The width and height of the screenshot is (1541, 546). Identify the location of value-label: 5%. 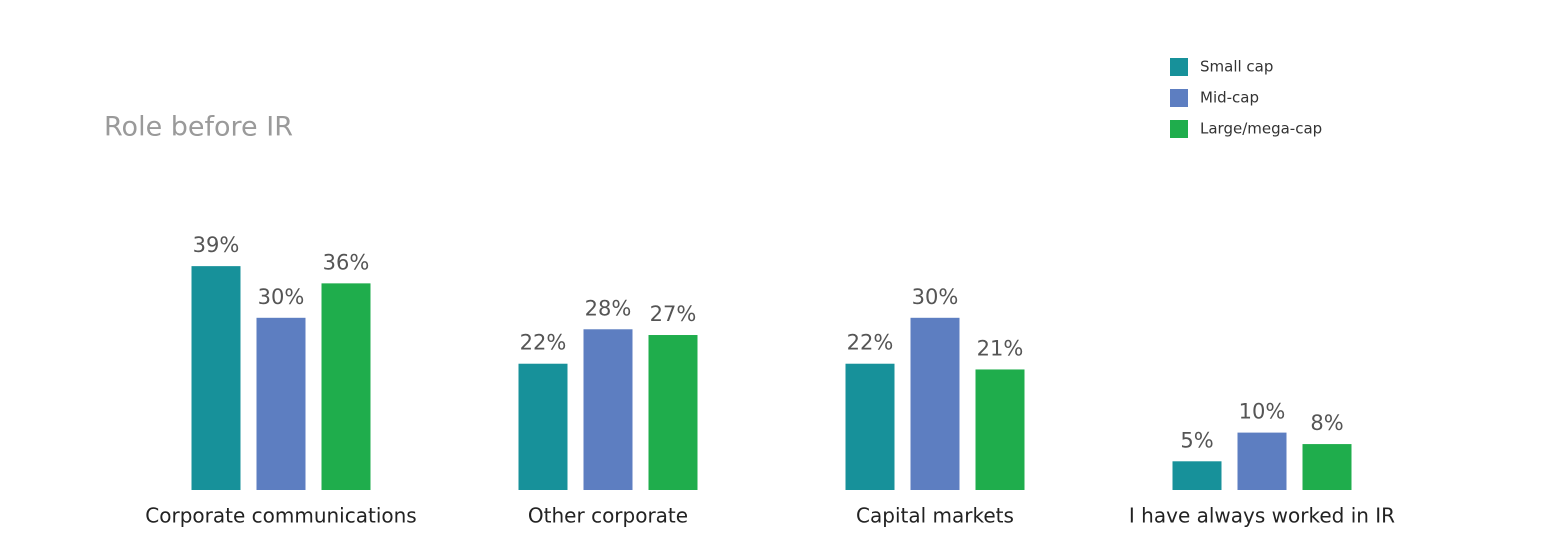
(1196, 440).